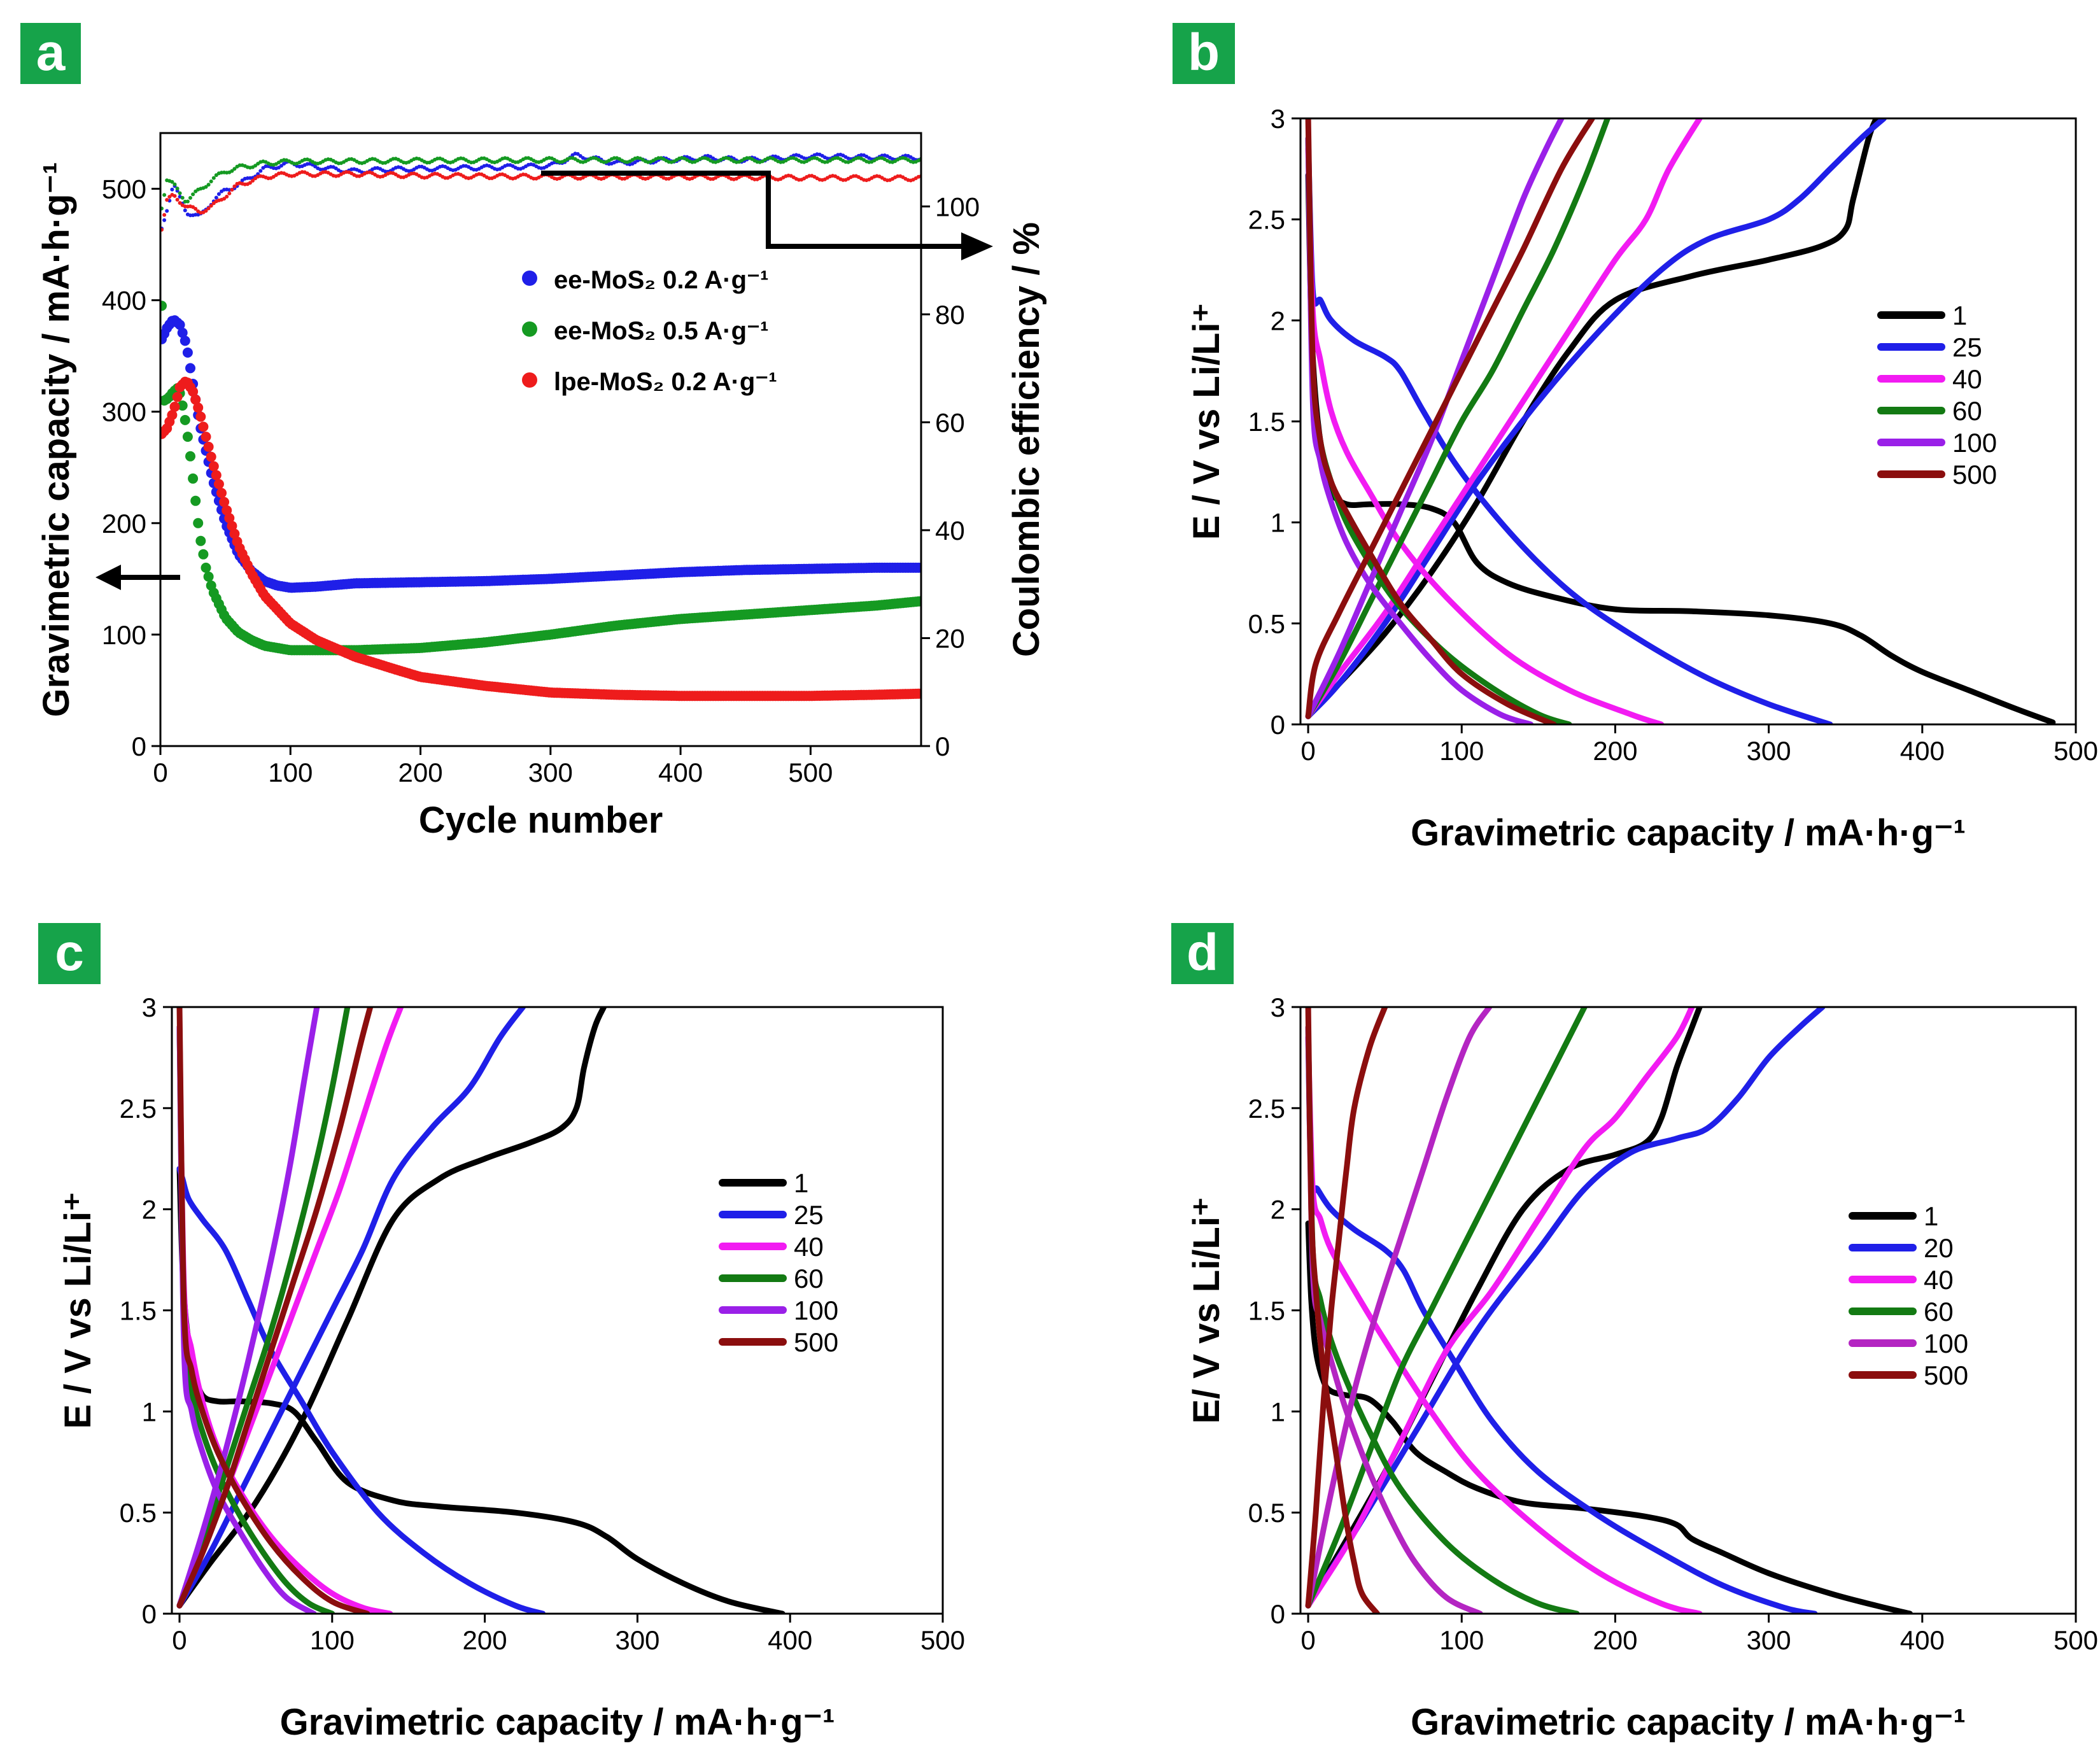 The height and width of the screenshot is (1755, 2100). Describe the element at coordinates (1946, 1343) in the screenshot. I see `legend-label: 100` at that location.